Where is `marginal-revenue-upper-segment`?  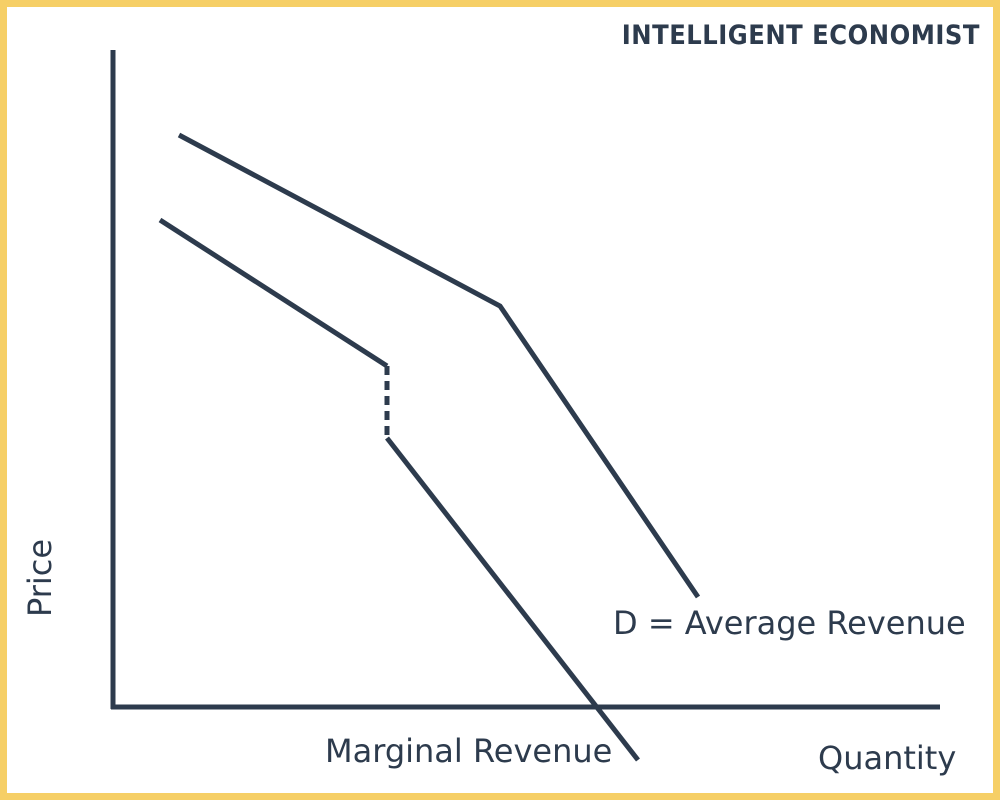 marginal-revenue-upper-segment is located at coordinates (273, 293).